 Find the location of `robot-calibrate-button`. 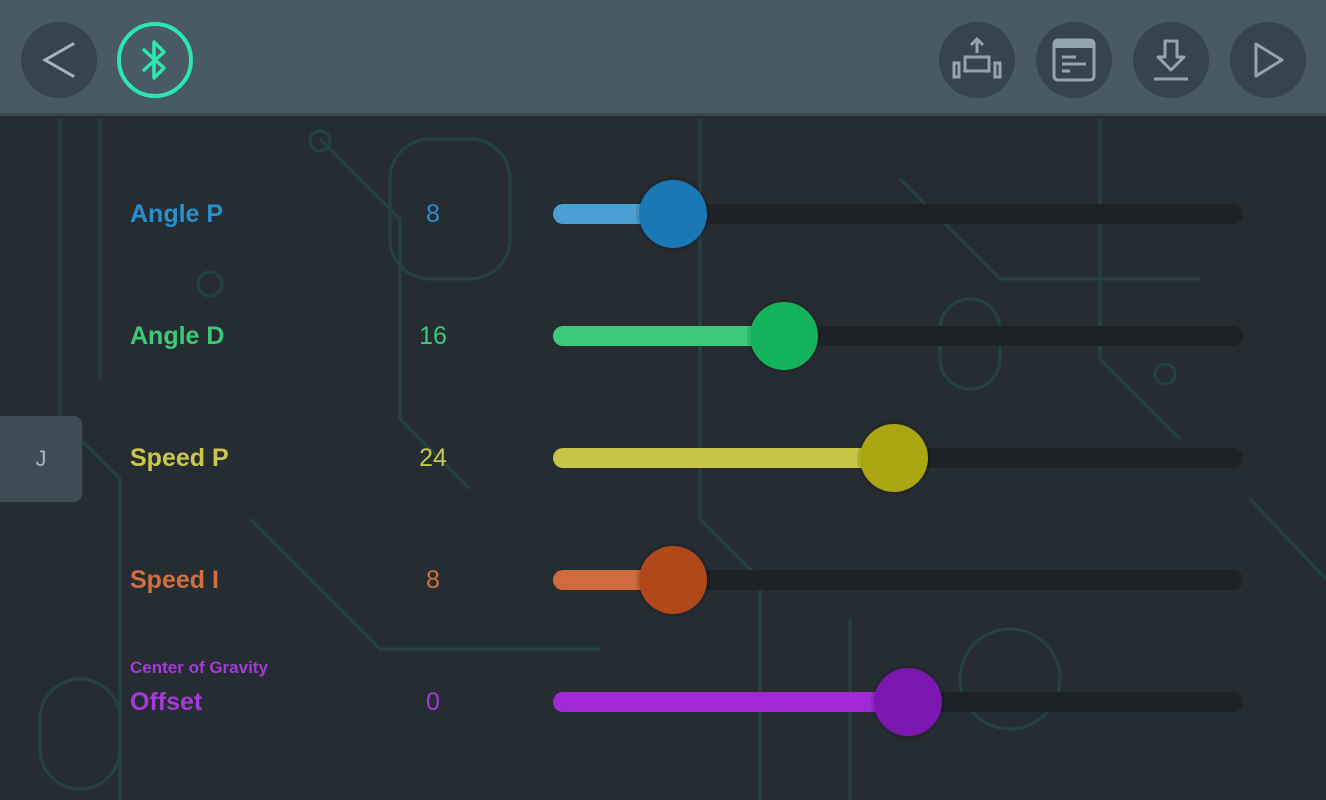

robot-calibrate-button is located at coordinates (977, 60).